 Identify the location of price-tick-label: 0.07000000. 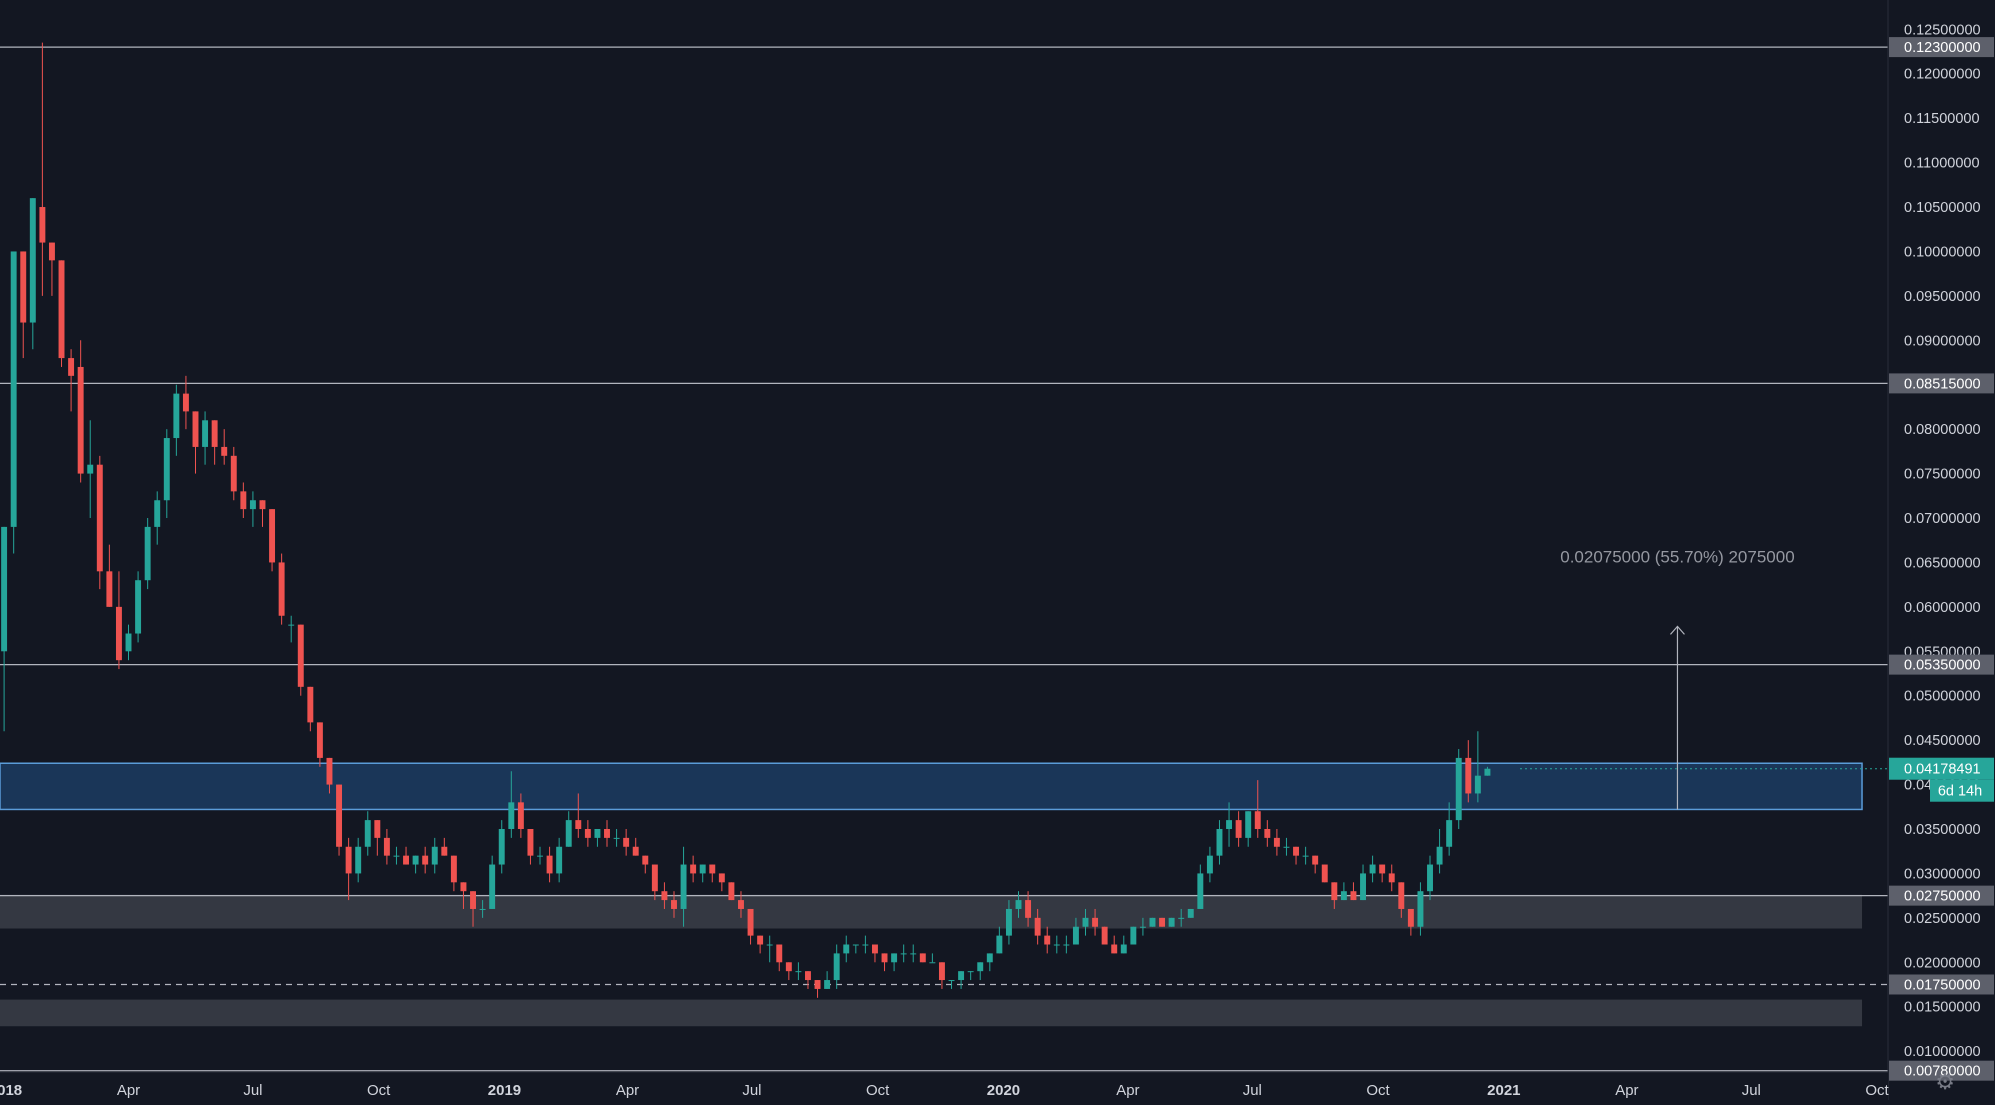
(1942, 519).